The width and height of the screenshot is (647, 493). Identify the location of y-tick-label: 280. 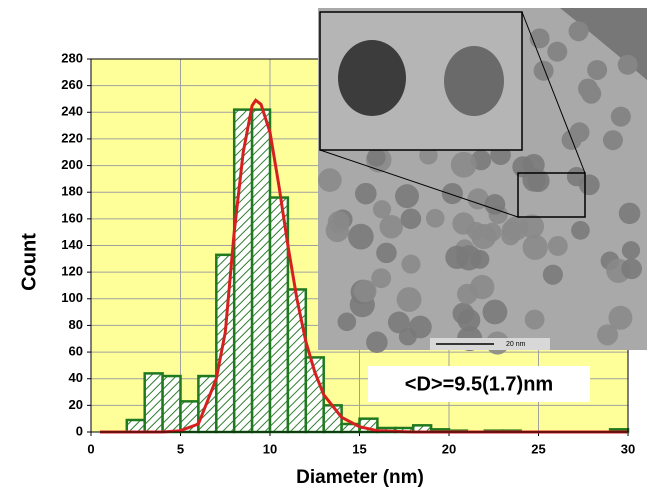
(72, 57).